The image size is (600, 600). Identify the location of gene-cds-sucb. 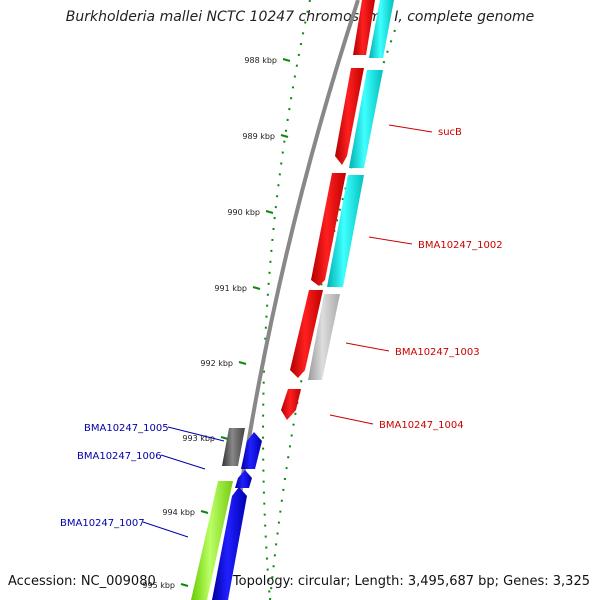
(349, 116).